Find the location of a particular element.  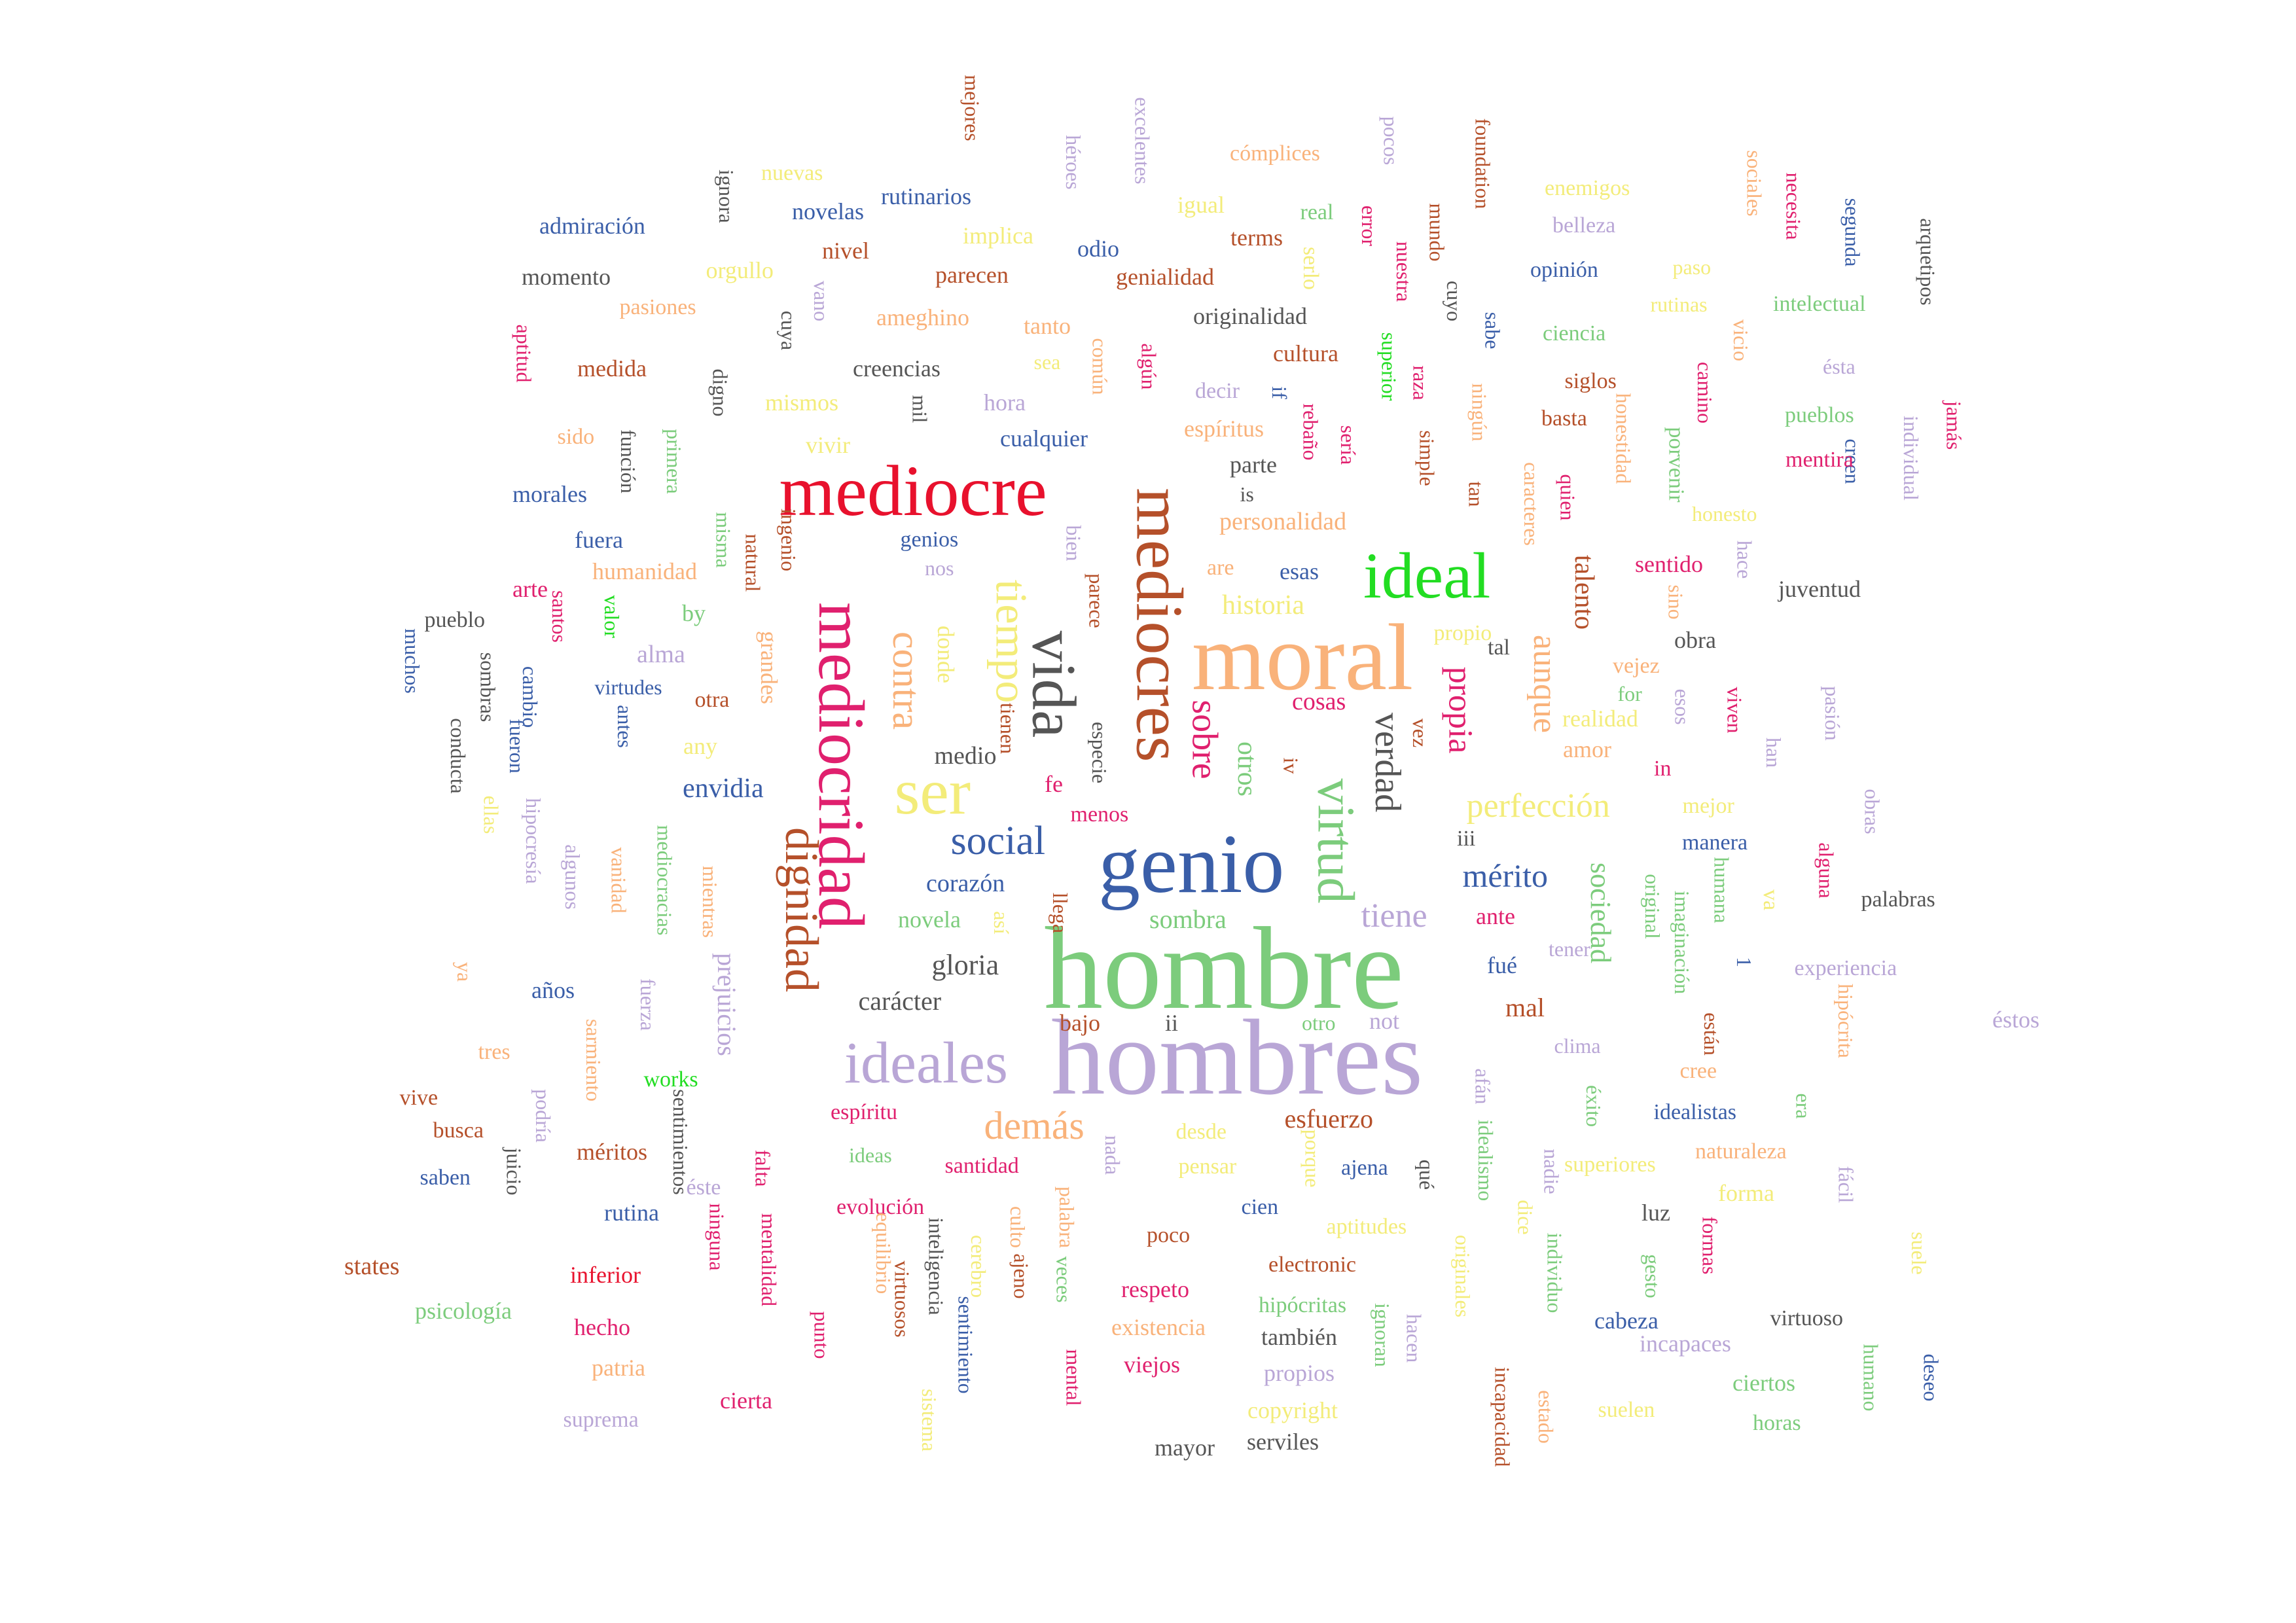

cloud-word: ajena is located at coordinates (1364, 1168).